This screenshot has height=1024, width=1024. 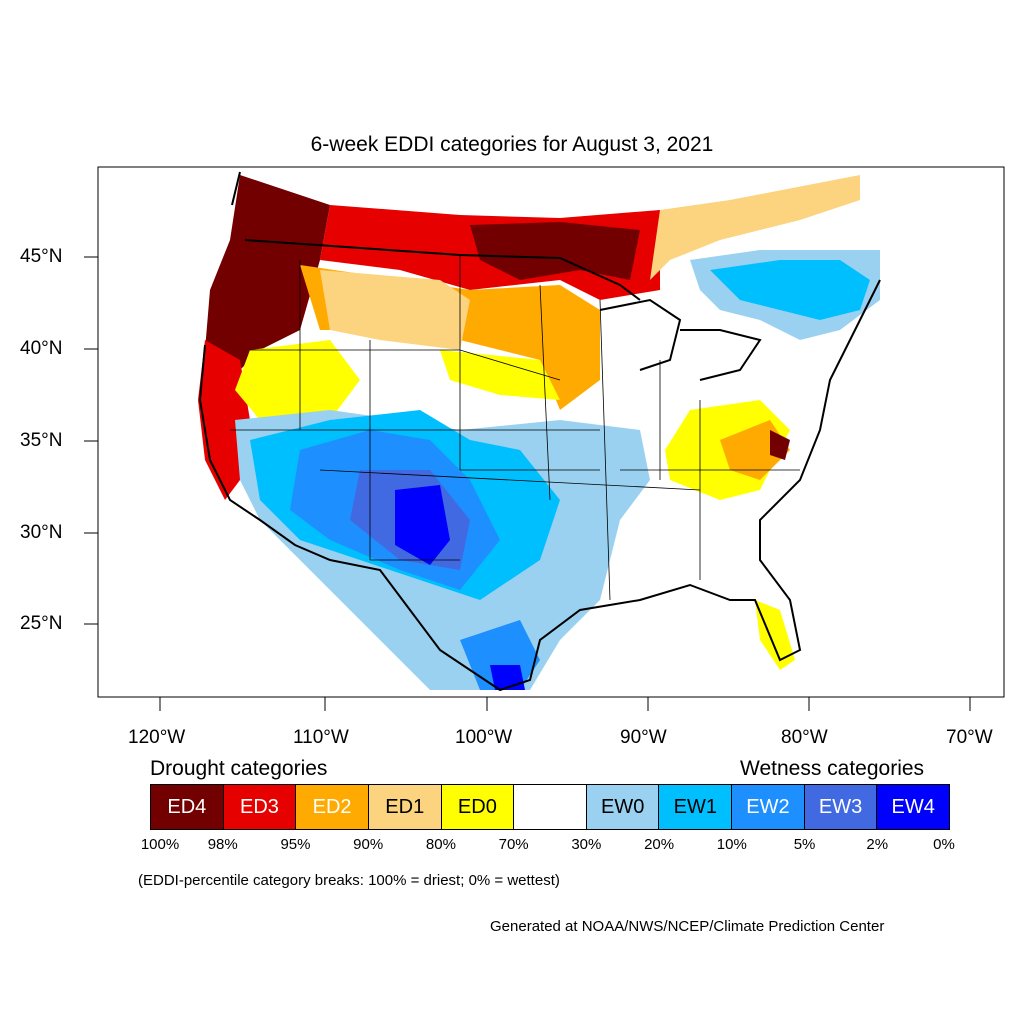 I want to click on legend-swatch-ed0: ED0, so click(x=478, y=807).